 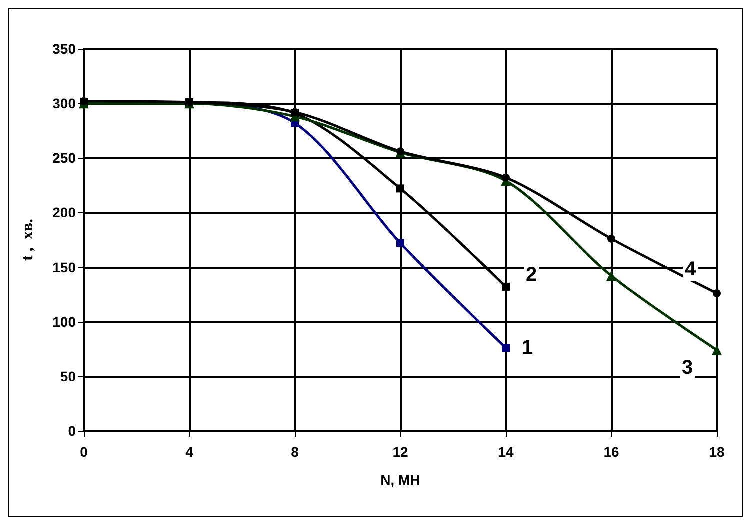 What do you see at coordinates (28, 240) in the screenshot?
I see `y-axis-title: t , хв.` at bounding box center [28, 240].